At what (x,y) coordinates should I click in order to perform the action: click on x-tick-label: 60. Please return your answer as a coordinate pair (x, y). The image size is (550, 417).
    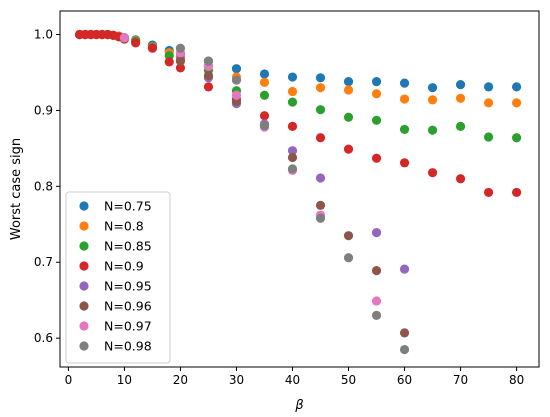
    Looking at the image, I should click on (404, 380).